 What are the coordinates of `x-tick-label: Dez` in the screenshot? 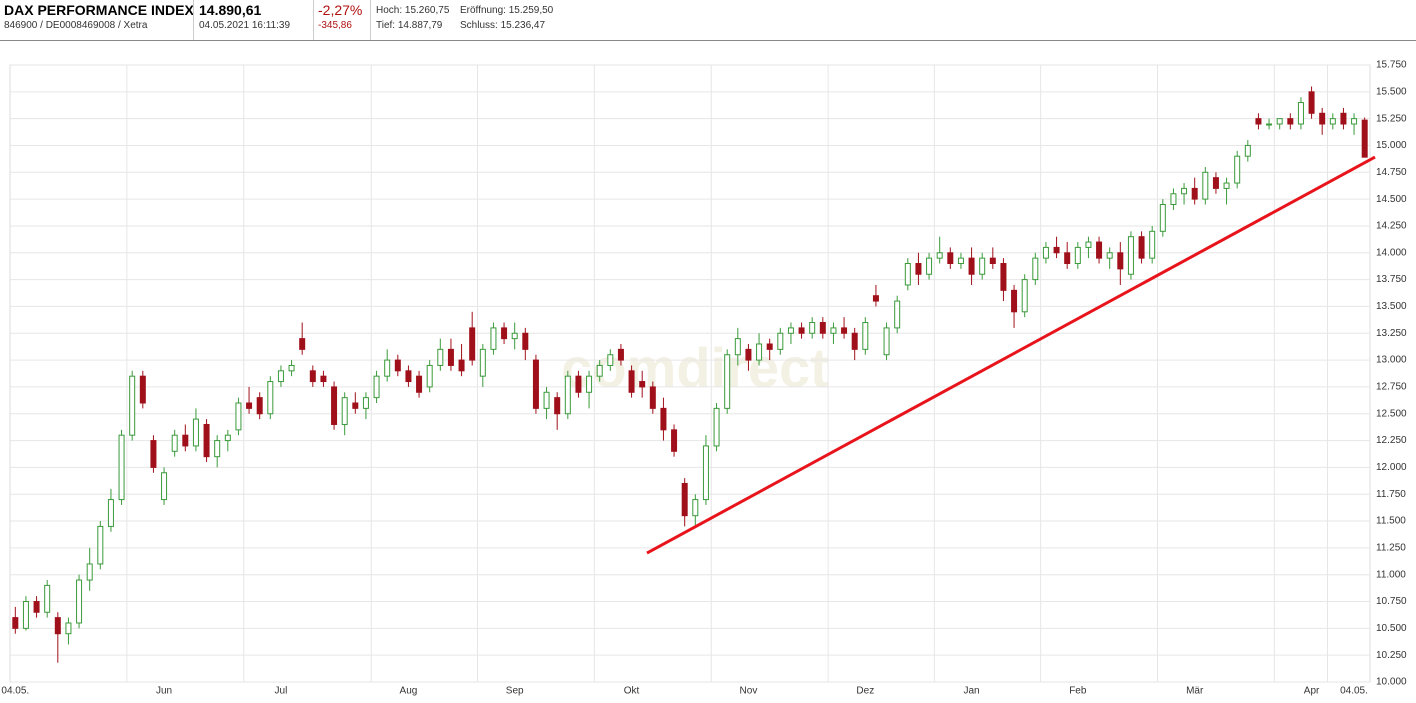 It's located at (865, 691).